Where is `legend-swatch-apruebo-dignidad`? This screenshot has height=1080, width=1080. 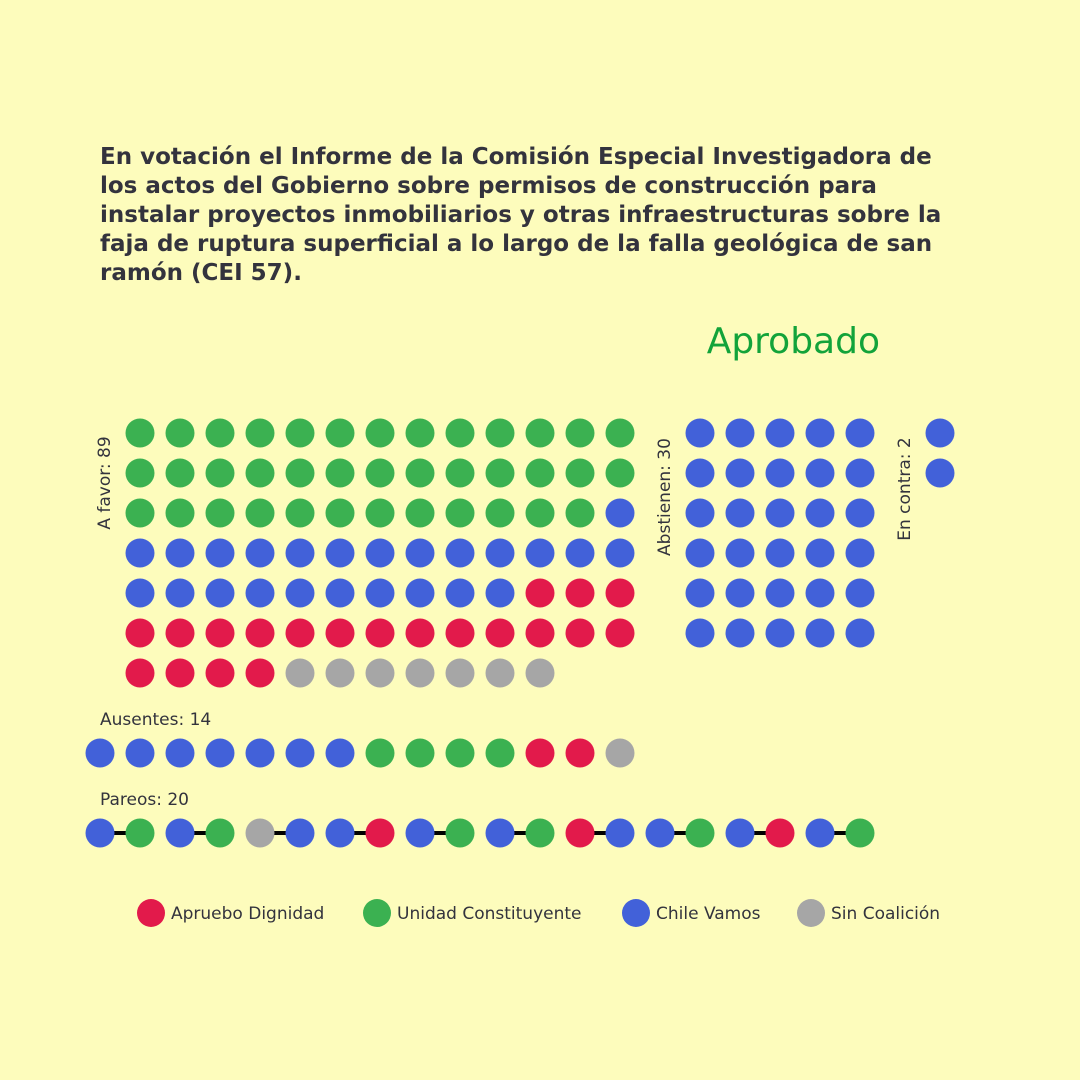 legend-swatch-apruebo-dignidad is located at coordinates (151, 913).